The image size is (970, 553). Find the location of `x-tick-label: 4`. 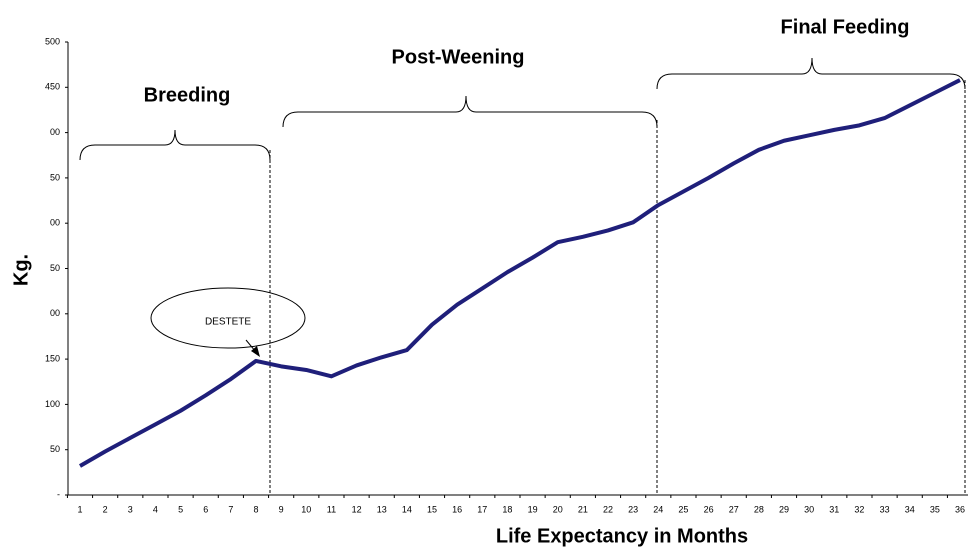

x-tick-label: 4 is located at coordinates (155, 509).